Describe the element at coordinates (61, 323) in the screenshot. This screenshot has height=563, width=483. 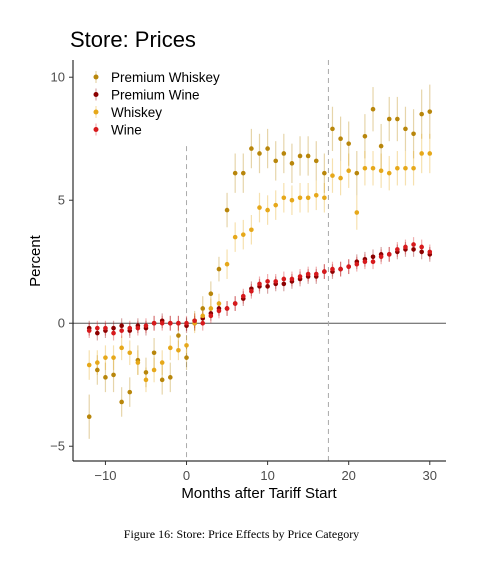
I see `y-tick-label: 0` at that location.